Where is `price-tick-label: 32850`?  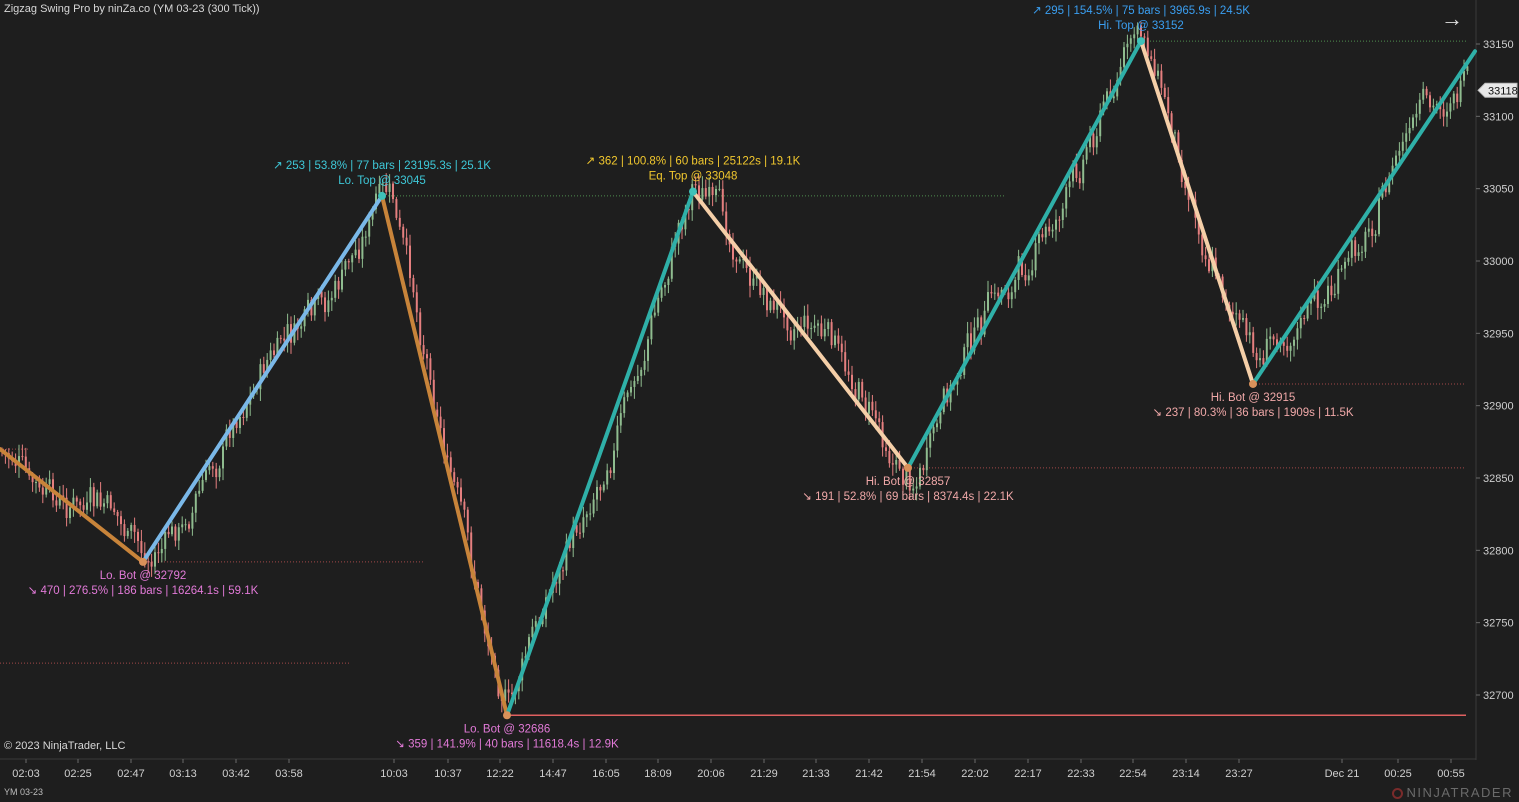 price-tick-label: 32850 is located at coordinates (1498, 479).